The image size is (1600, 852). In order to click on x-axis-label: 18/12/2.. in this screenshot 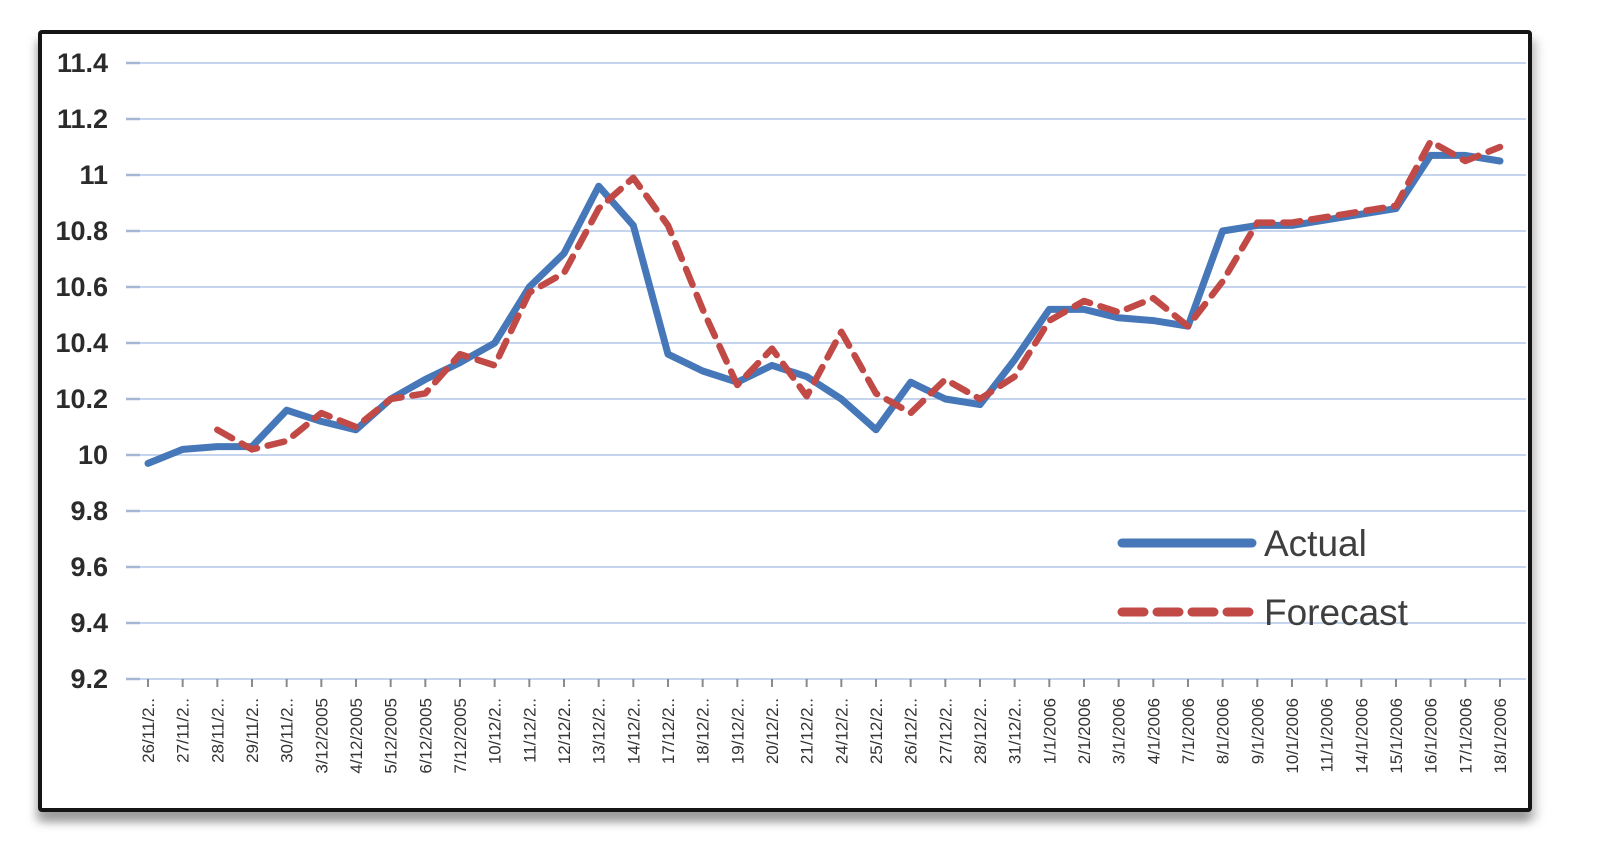, I will do `click(703, 731)`.